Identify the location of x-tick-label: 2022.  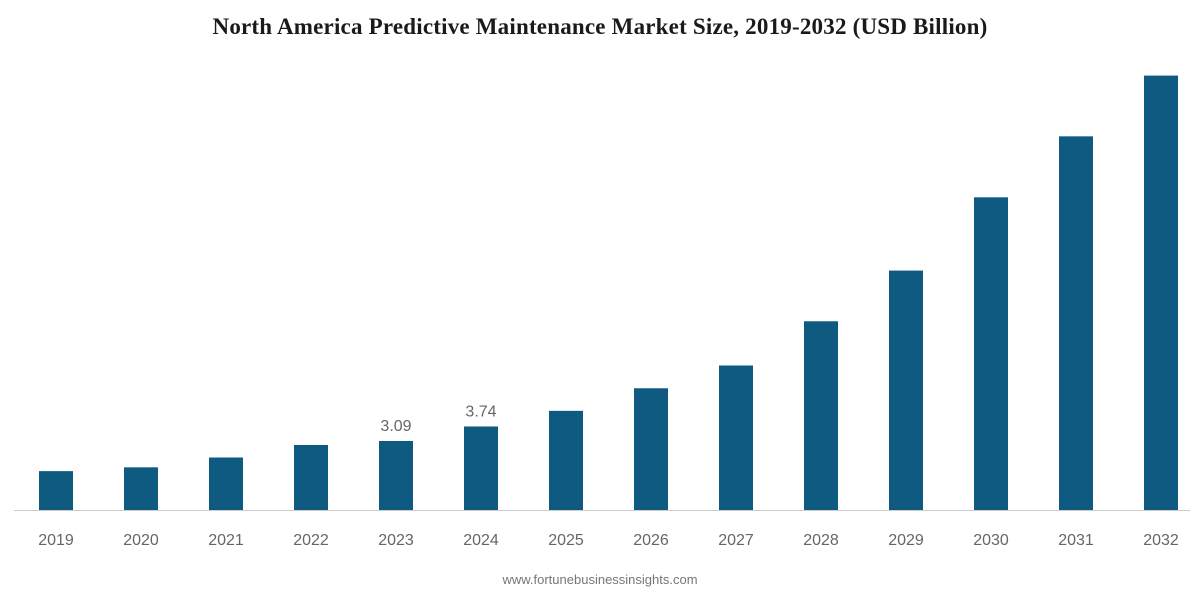
(311, 540).